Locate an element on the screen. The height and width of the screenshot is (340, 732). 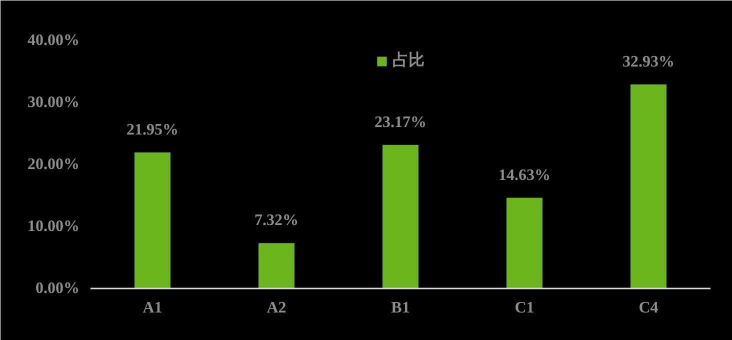
text: 32.93% is located at coordinates (648, 61).